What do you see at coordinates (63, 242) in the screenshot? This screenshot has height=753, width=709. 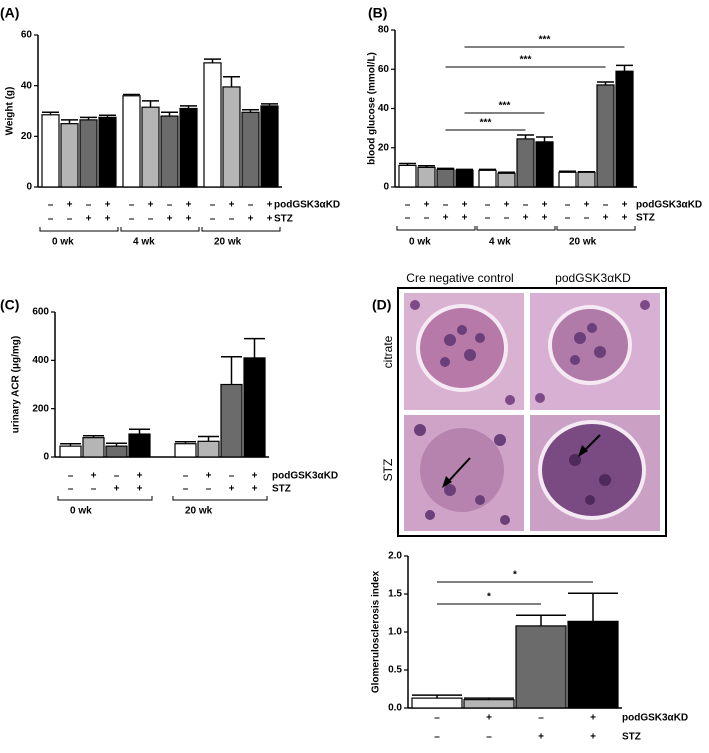 I see `group-label: 0 wk` at bounding box center [63, 242].